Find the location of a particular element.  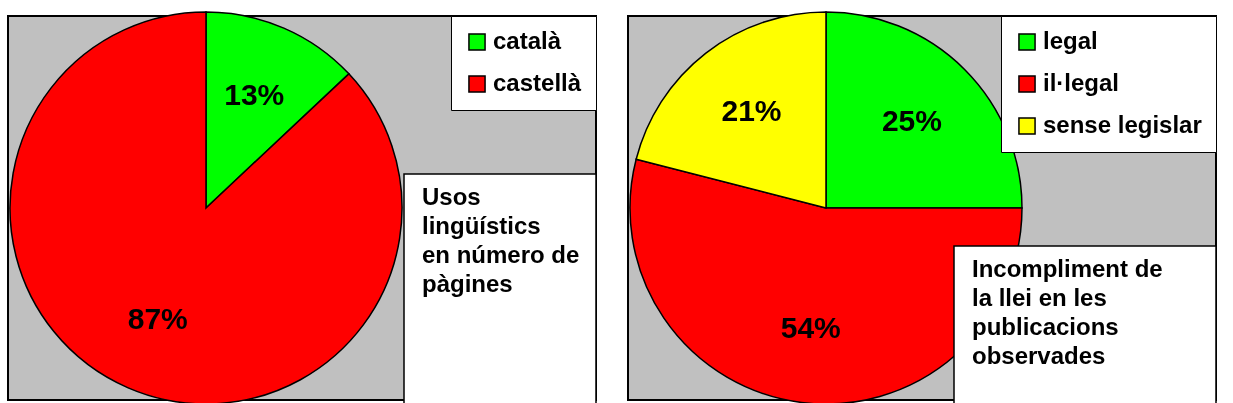

legend-label: català is located at coordinates (527, 40).